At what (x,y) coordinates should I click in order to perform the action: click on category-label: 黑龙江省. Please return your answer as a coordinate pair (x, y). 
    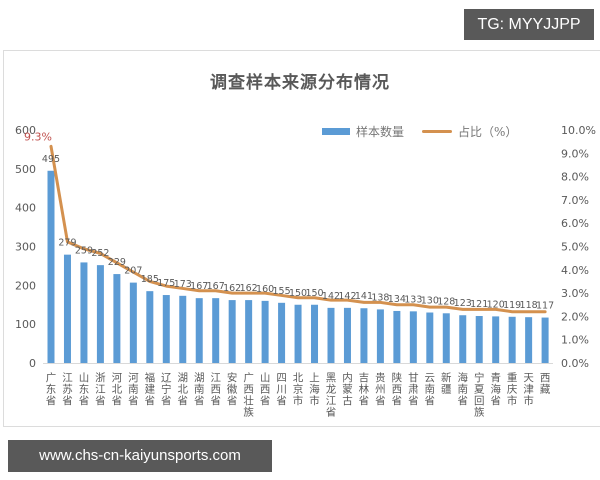
    Looking at the image, I should click on (331, 395).